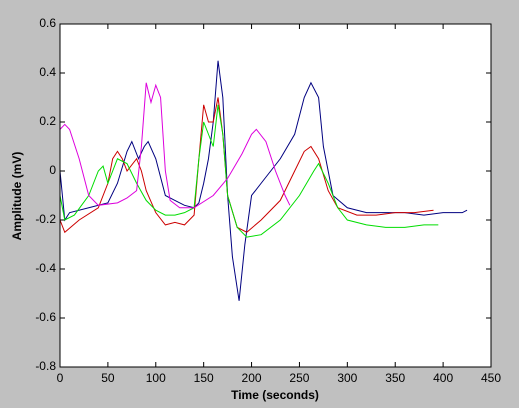 This screenshot has height=408, width=519. Describe the element at coordinates (252, 378) in the screenshot. I see `x-tick-label: 200` at that location.